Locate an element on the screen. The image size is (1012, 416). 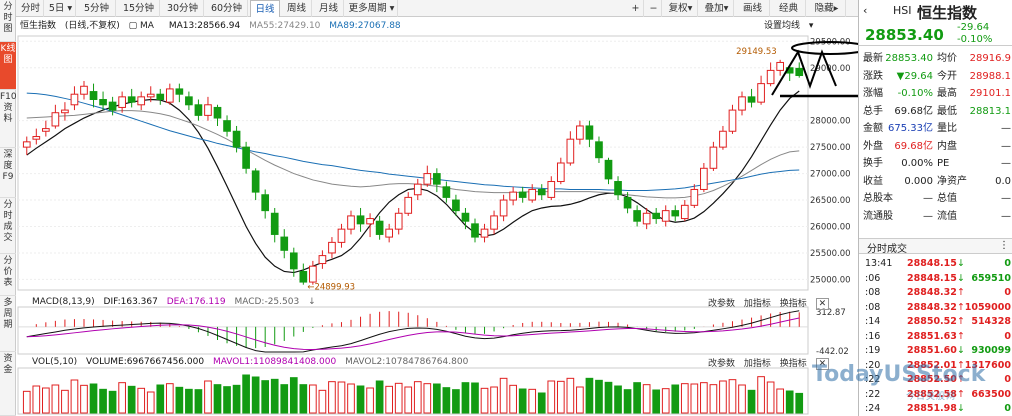
tab-daily: 日线 is located at coordinates (265, 8).